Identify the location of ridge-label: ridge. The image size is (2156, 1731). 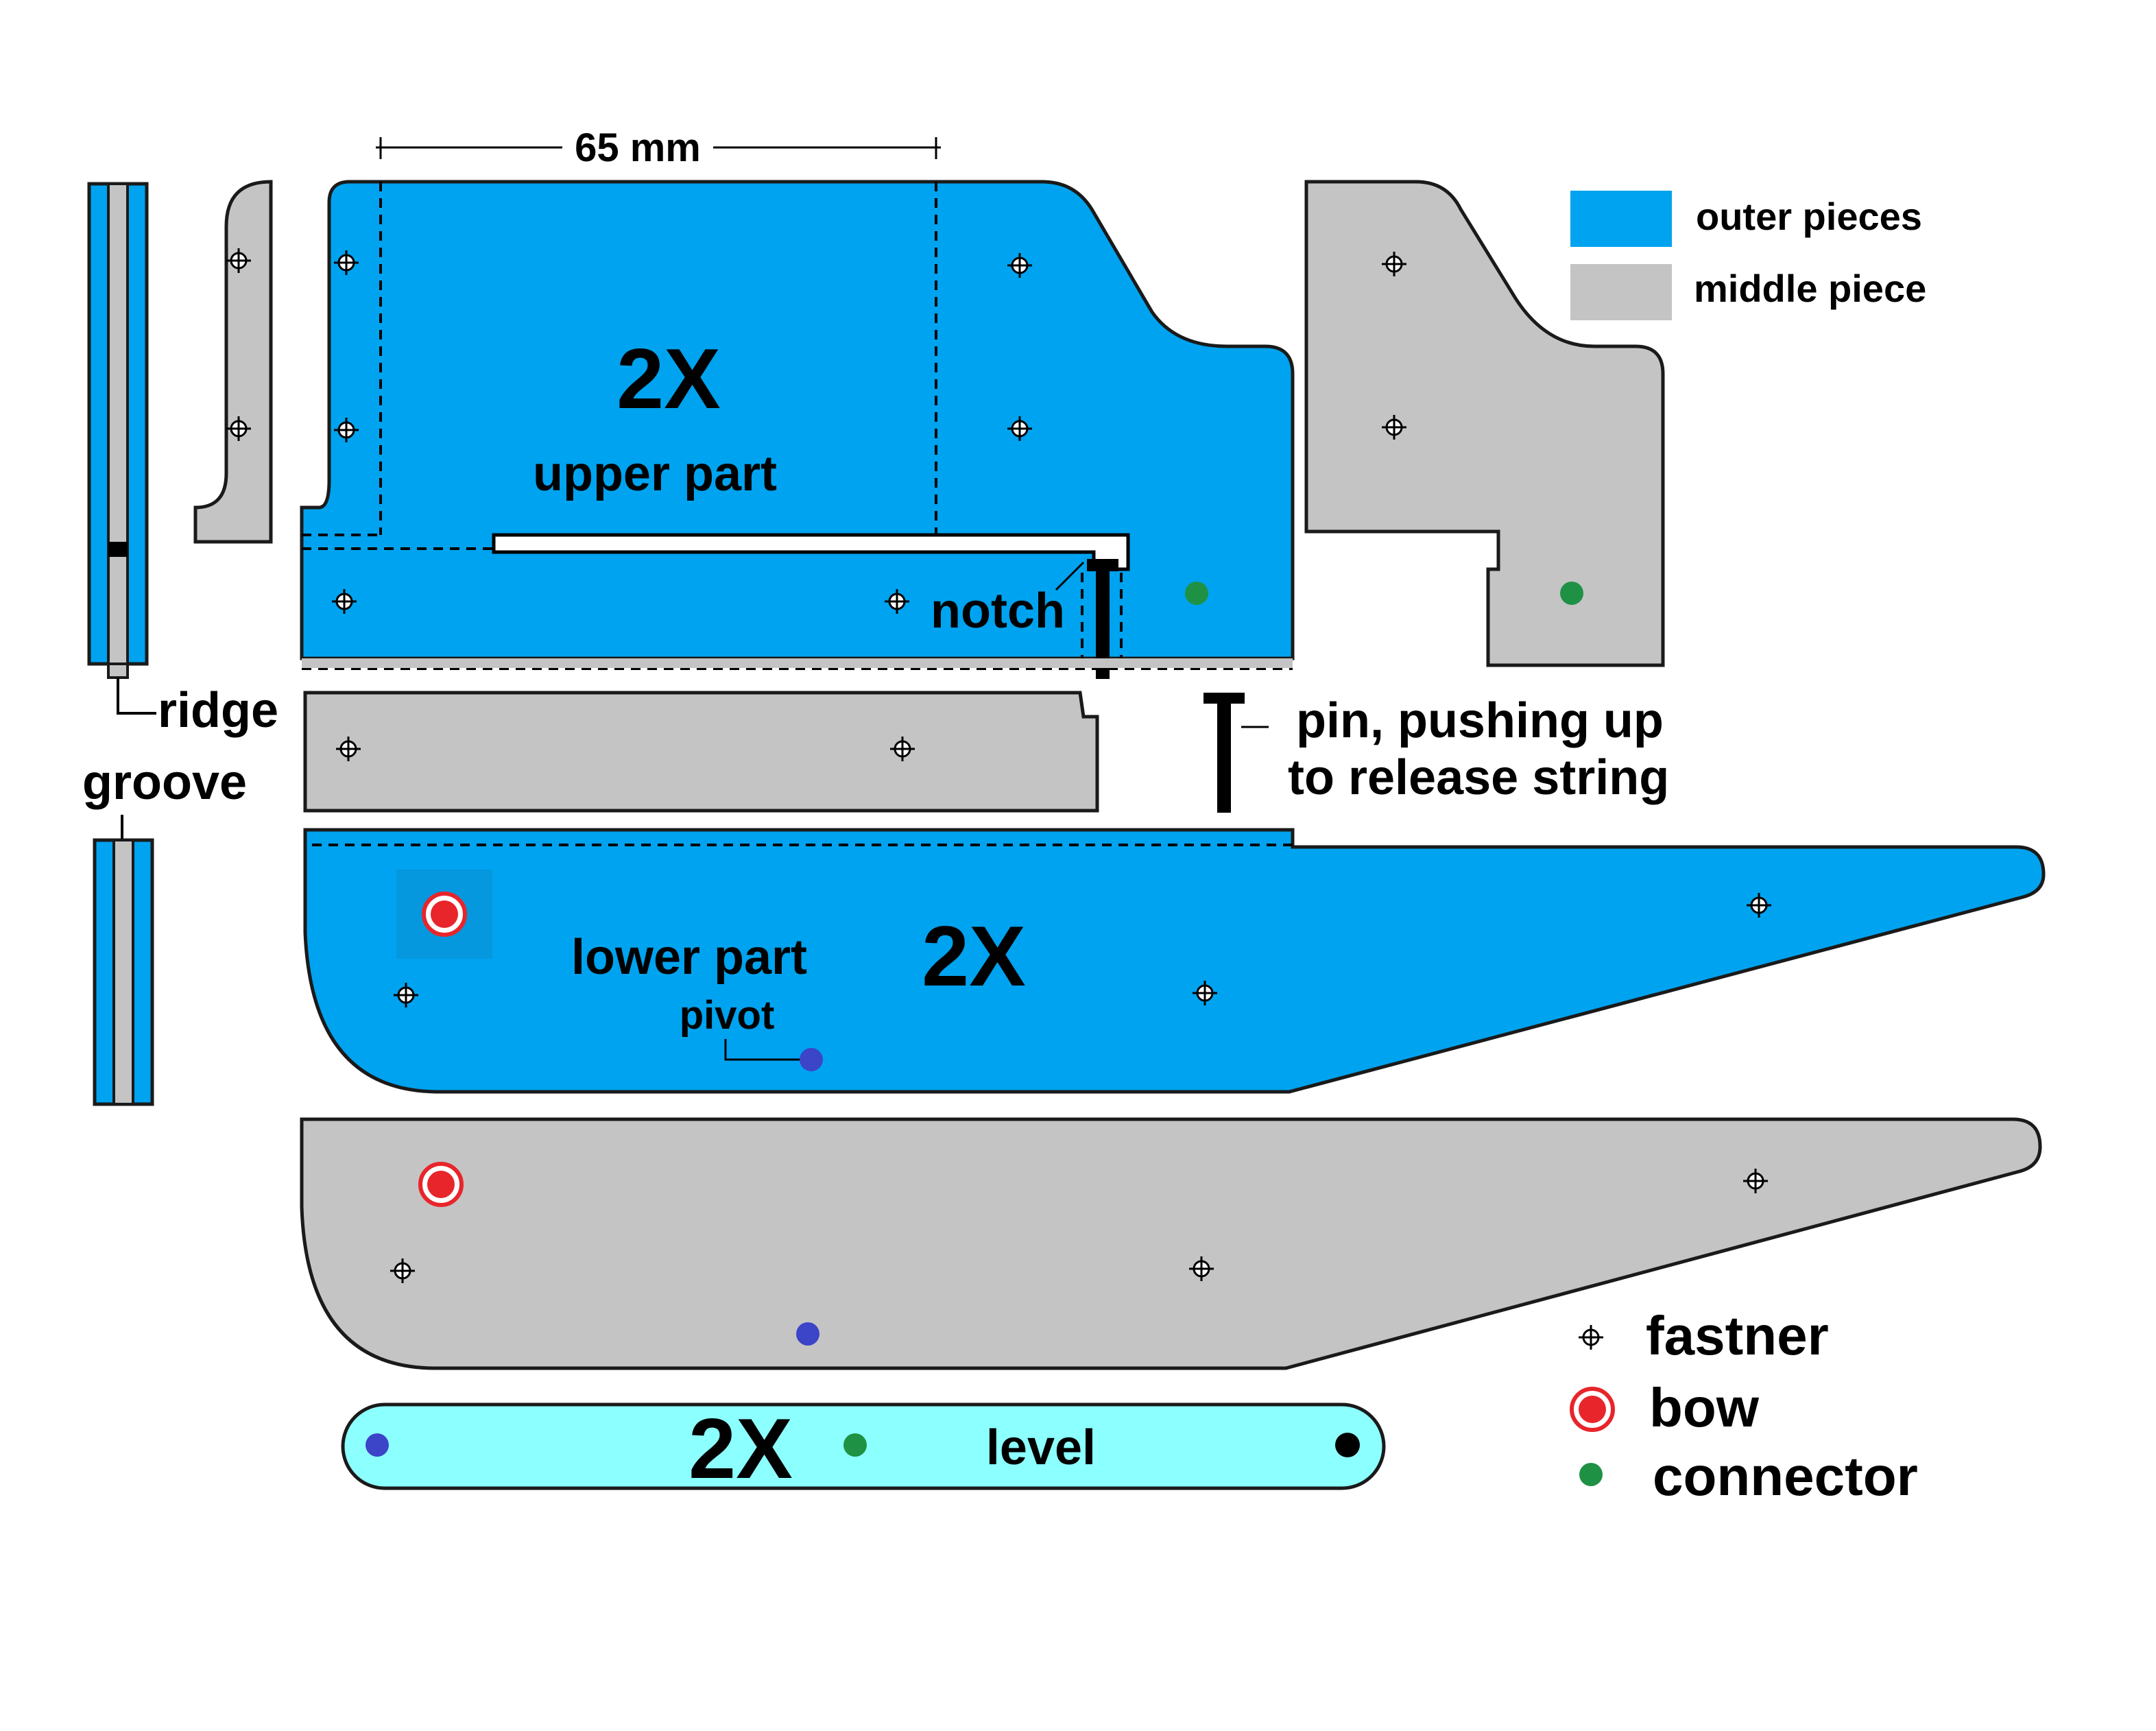
(218, 711).